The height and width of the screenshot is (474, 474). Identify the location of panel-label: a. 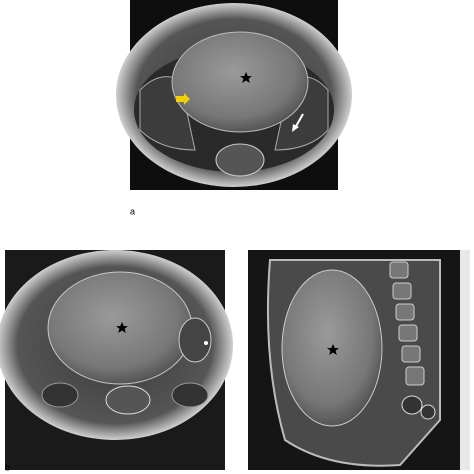
(132, 211).